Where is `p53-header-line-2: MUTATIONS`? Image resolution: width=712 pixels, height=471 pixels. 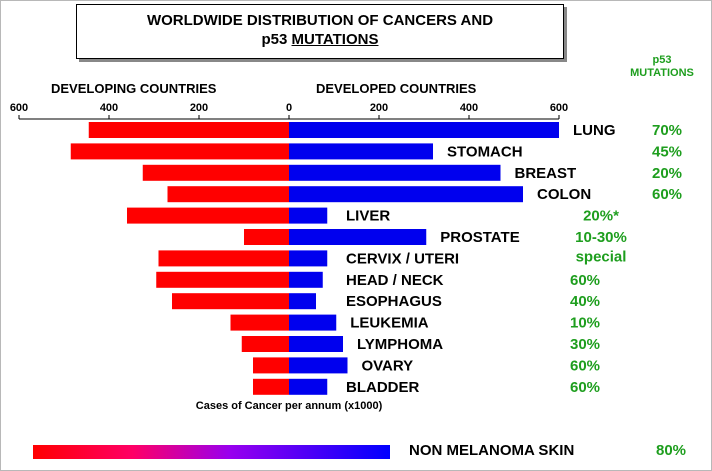 p53-header-line-2: MUTATIONS is located at coordinates (662, 73).